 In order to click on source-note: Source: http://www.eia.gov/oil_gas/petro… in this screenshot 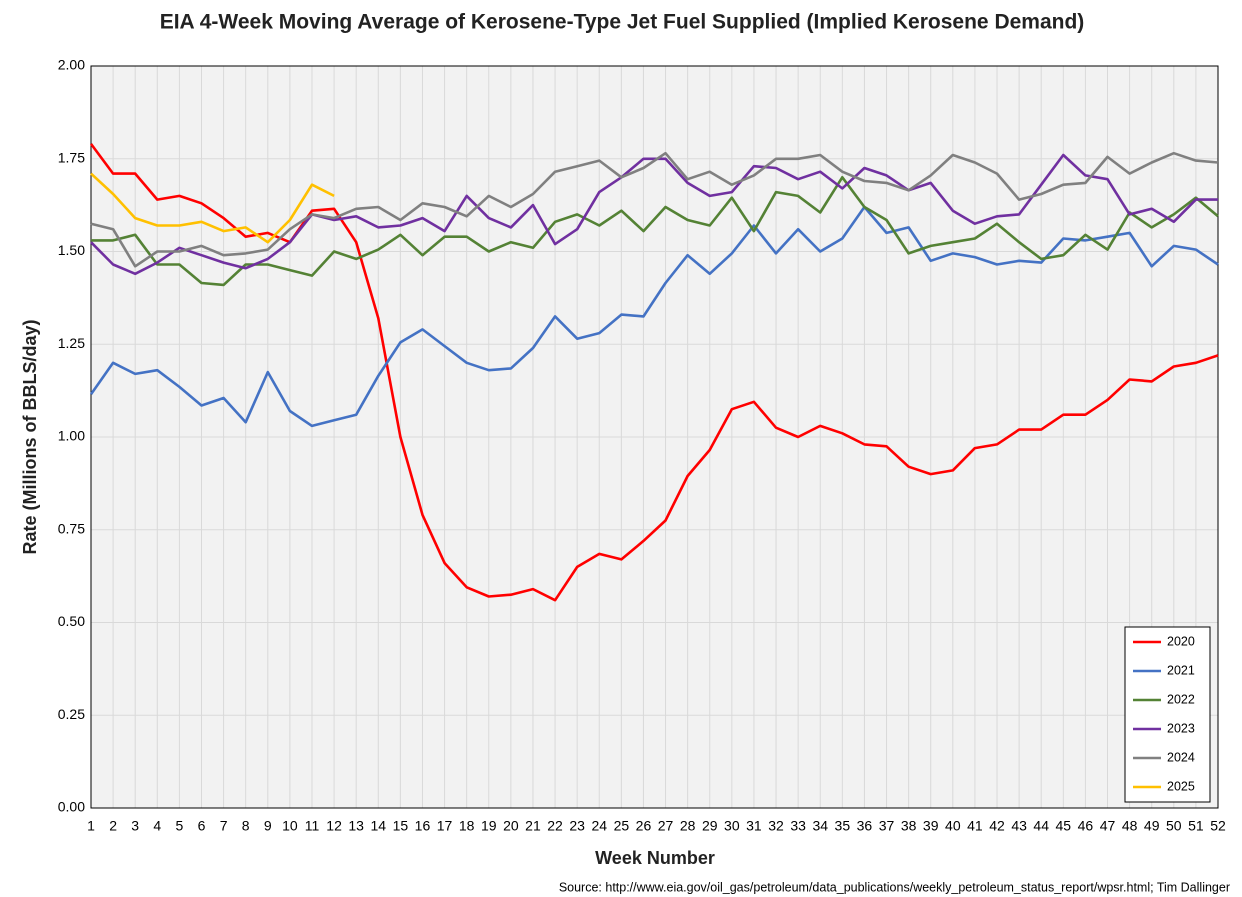, I will do `click(894, 887)`.